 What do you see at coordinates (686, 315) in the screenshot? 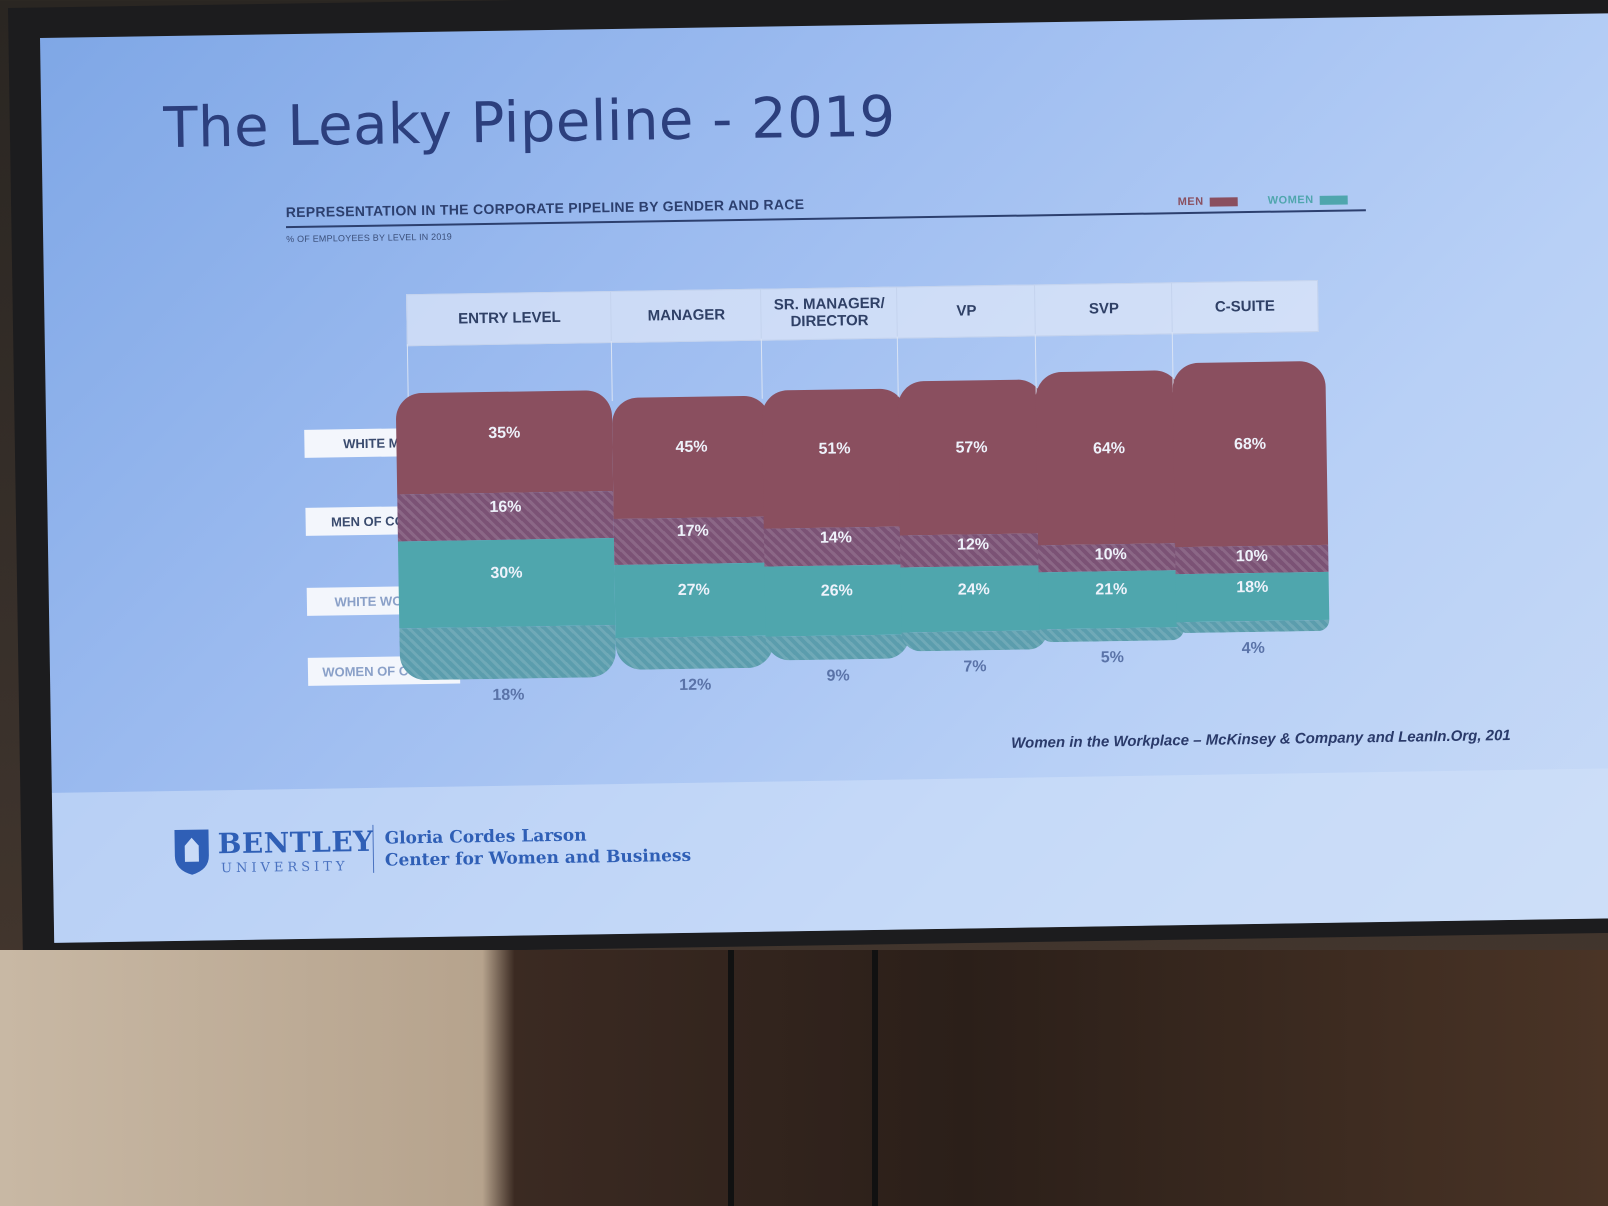
I see `column-header: MANAGER` at bounding box center [686, 315].